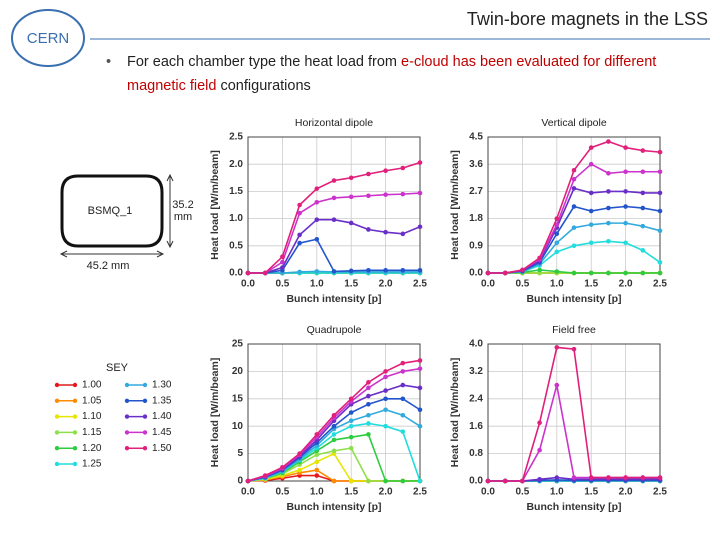 Image resolution: width=720 pixels, height=540 pixels. What do you see at coordinates (476, 191) in the screenshot?
I see `y-tick-label: 2.7` at bounding box center [476, 191].